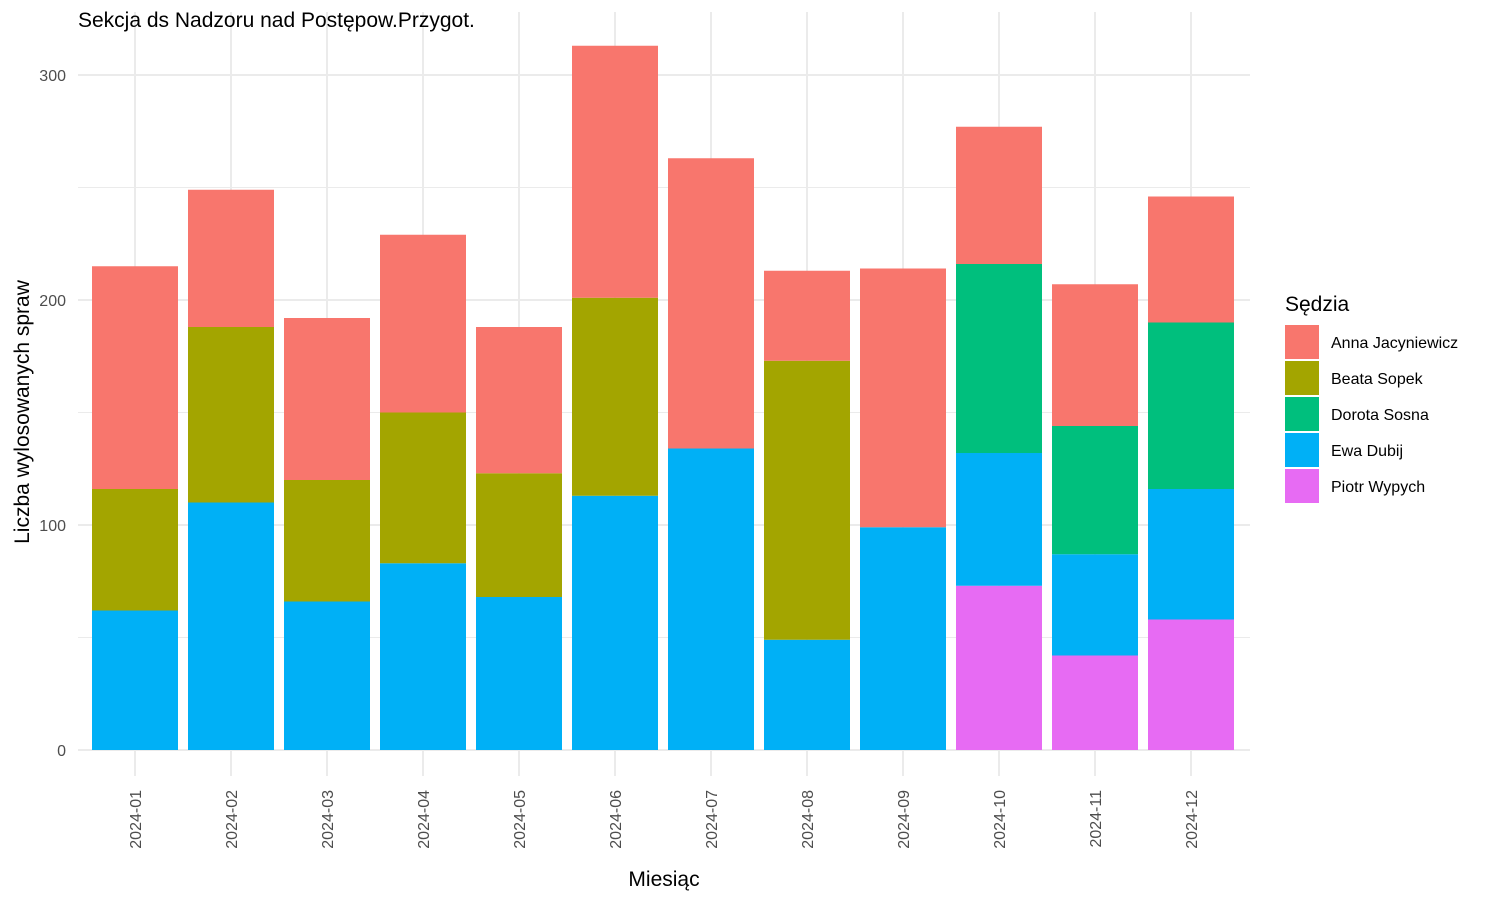  Describe the element at coordinates (1394, 343) in the screenshot. I see `legend-label: Anna Jacyniewicz` at that location.